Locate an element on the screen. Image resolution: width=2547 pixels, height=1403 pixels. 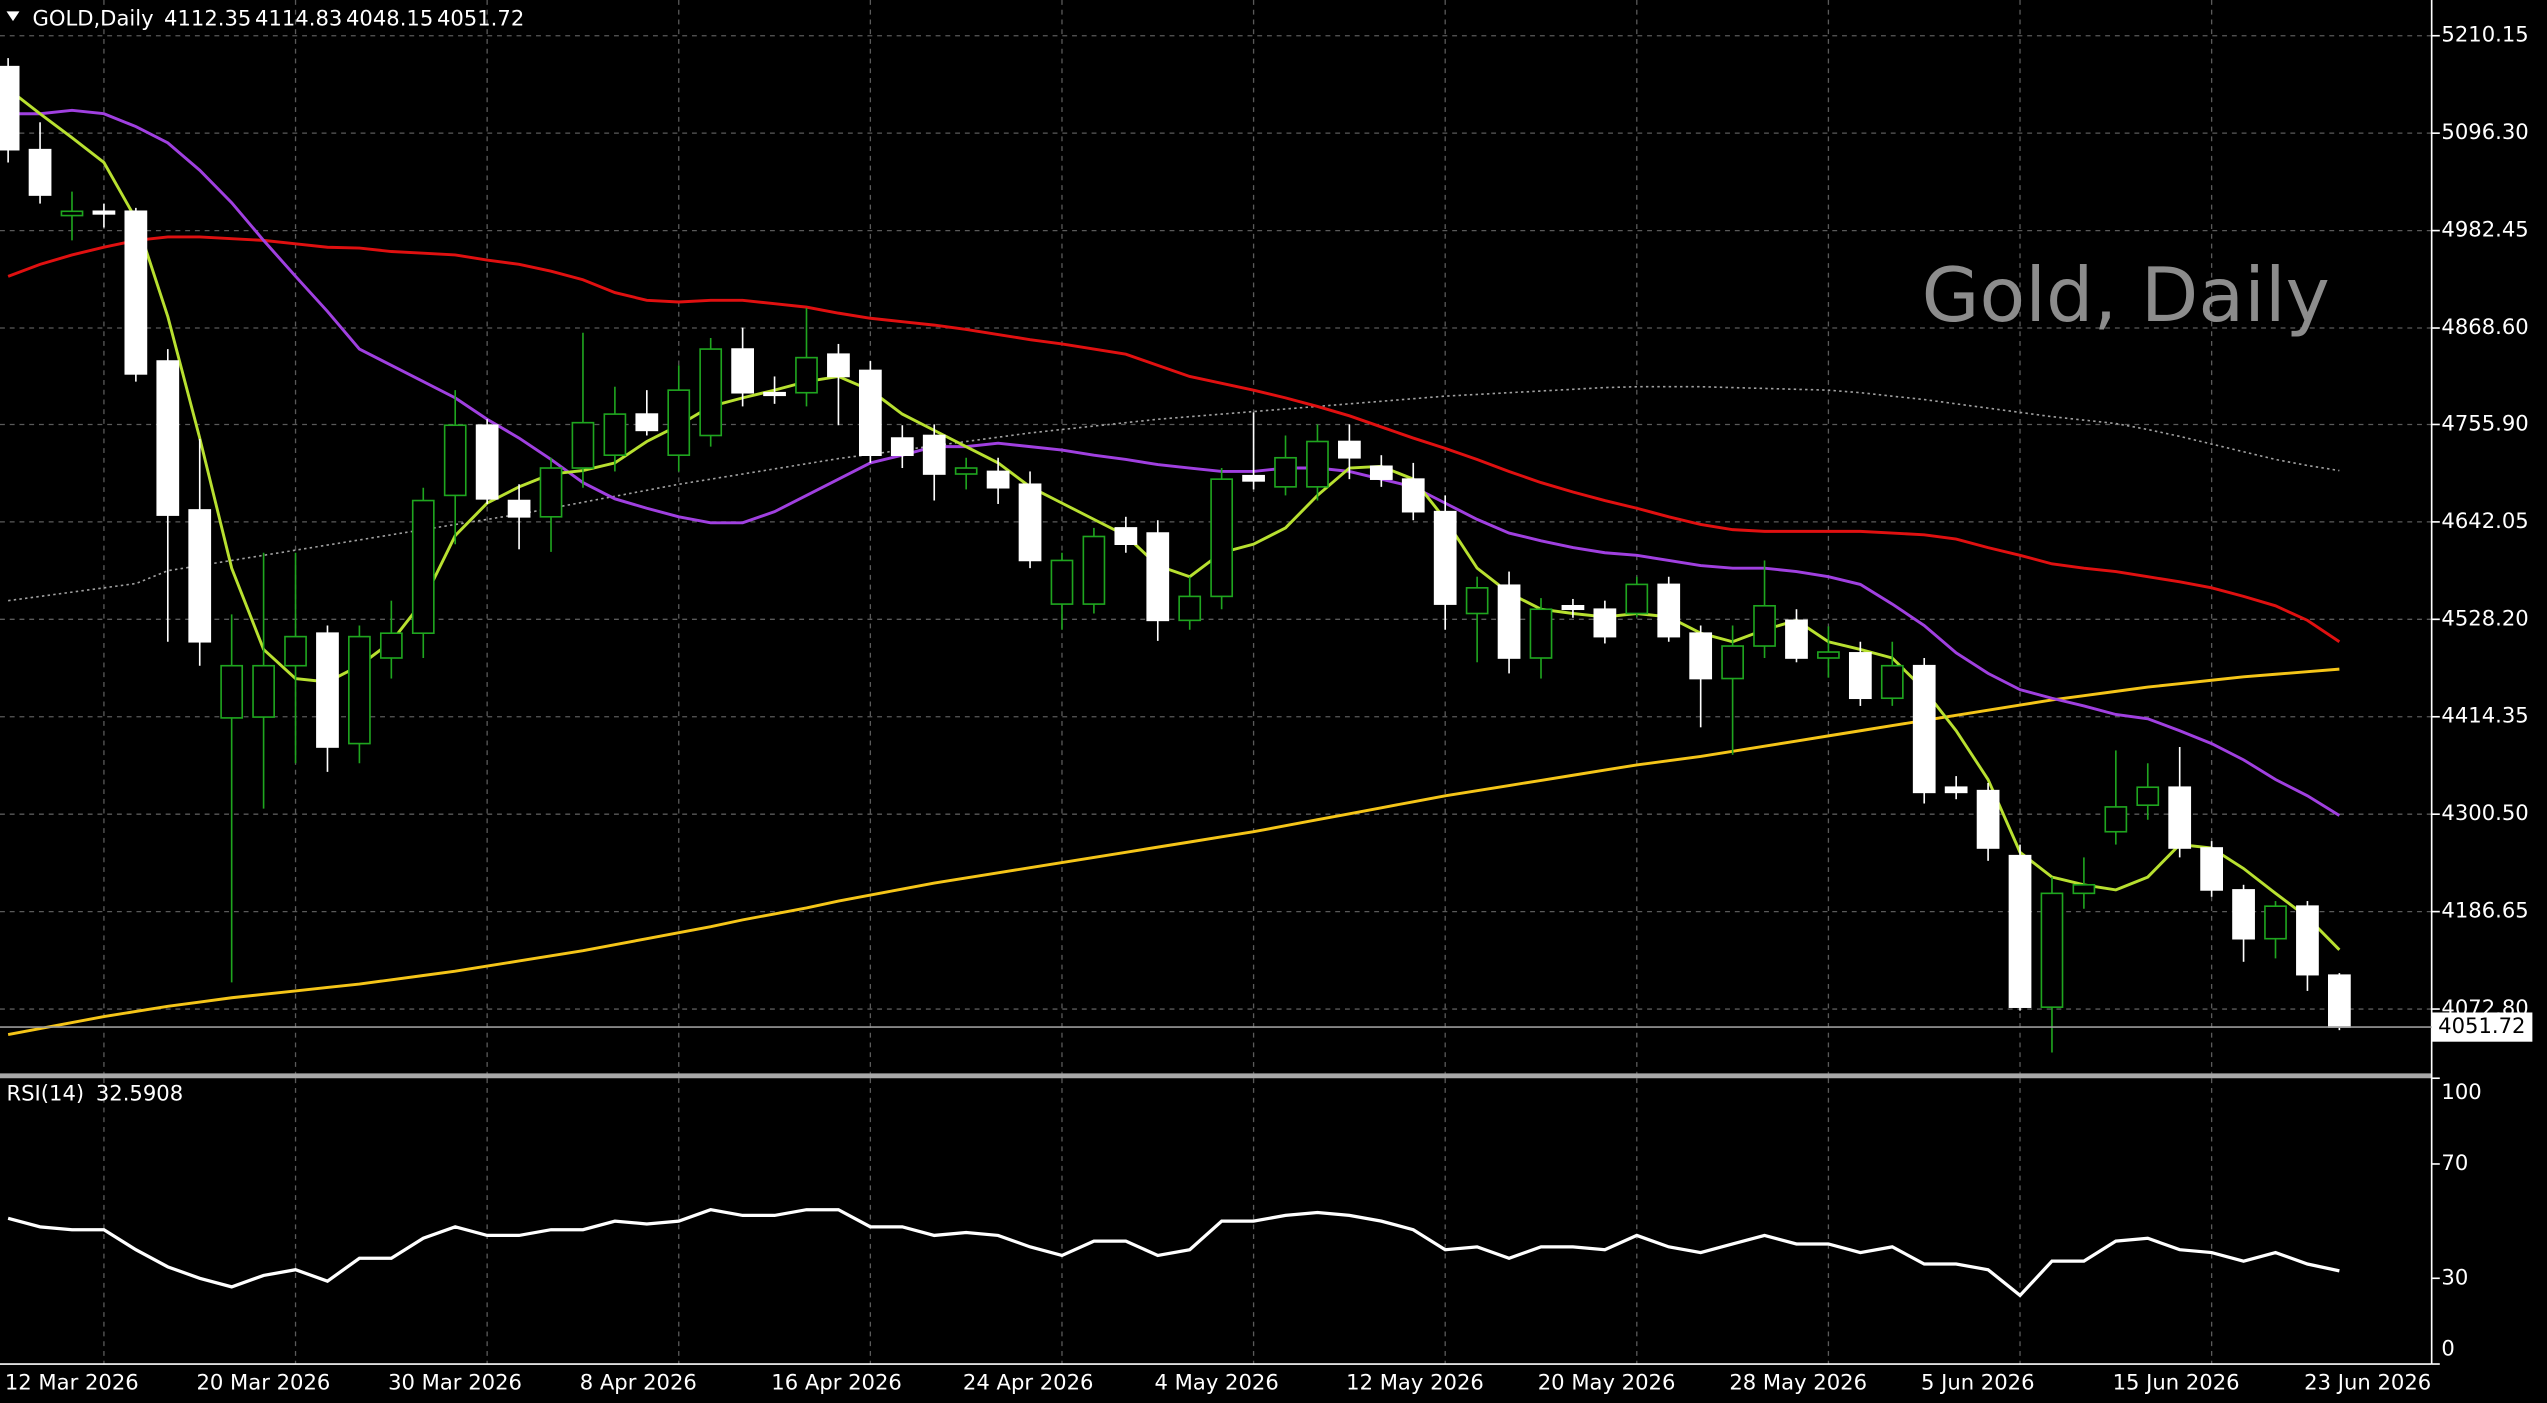
y-tick-label: 5210.15 is located at coordinates (2484, 34).